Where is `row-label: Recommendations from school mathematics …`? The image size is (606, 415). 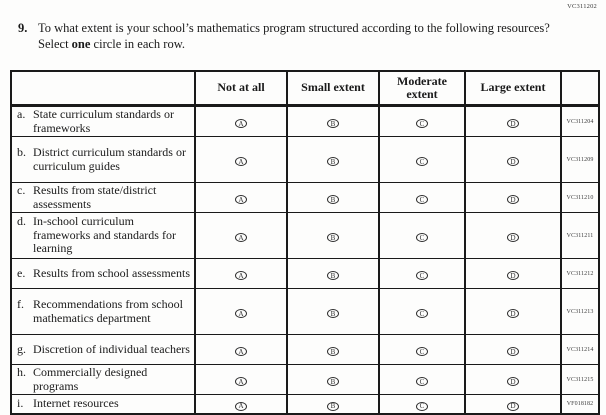
row-label: Recommendations from school mathematics … is located at coordinates (108, 311).